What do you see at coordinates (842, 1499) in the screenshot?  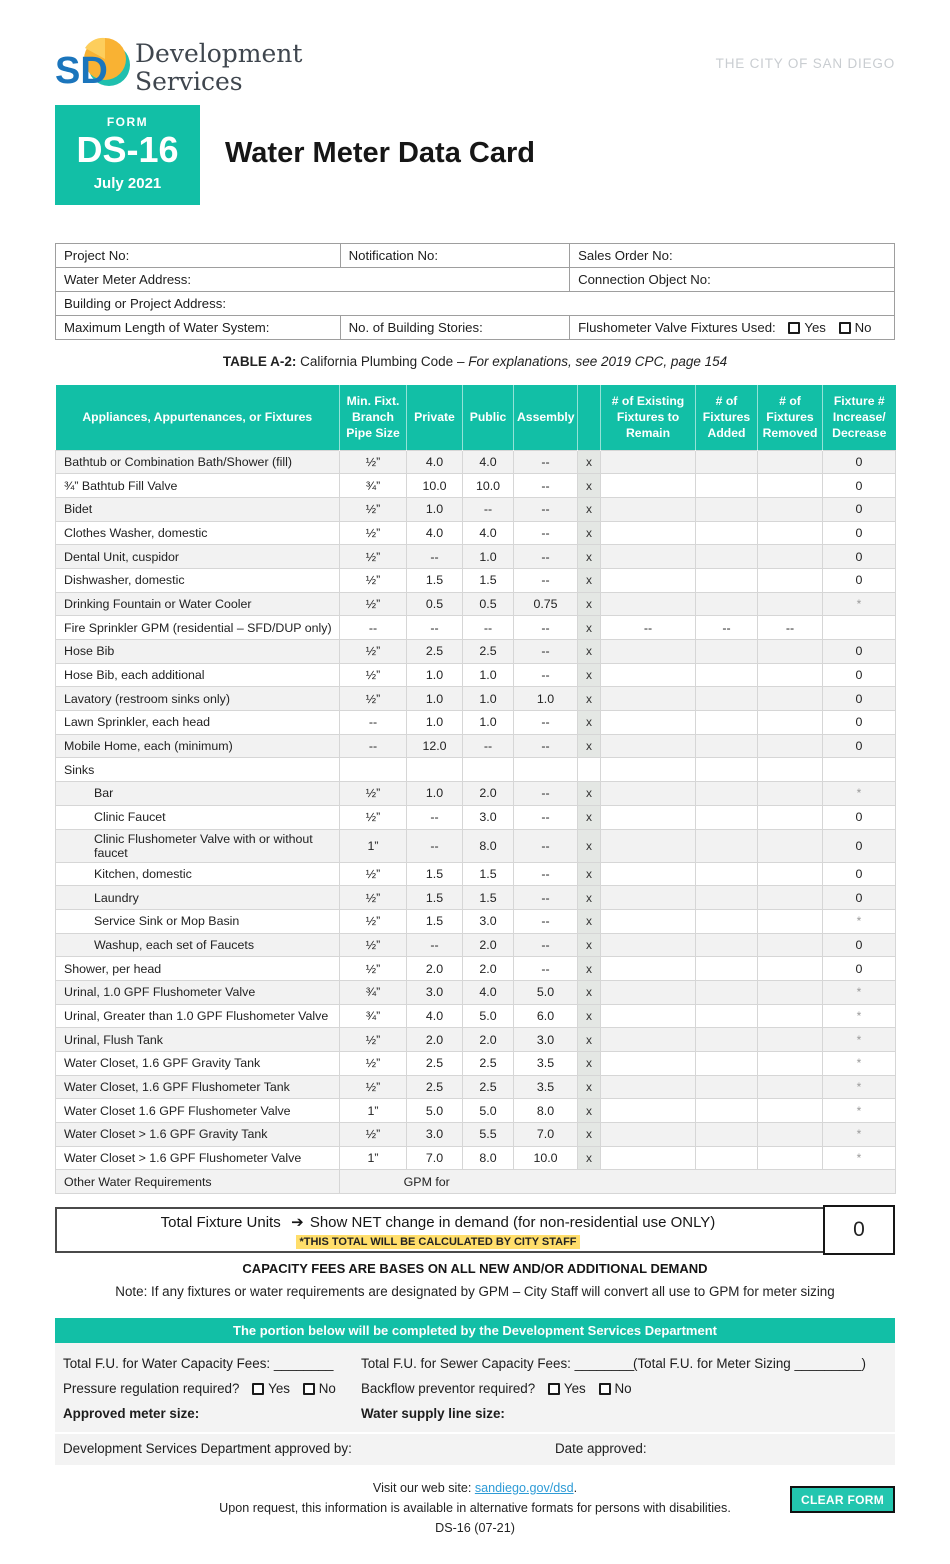 I see `clear-form-button: CLEAR FORM` at bounding box center [842, 1499].